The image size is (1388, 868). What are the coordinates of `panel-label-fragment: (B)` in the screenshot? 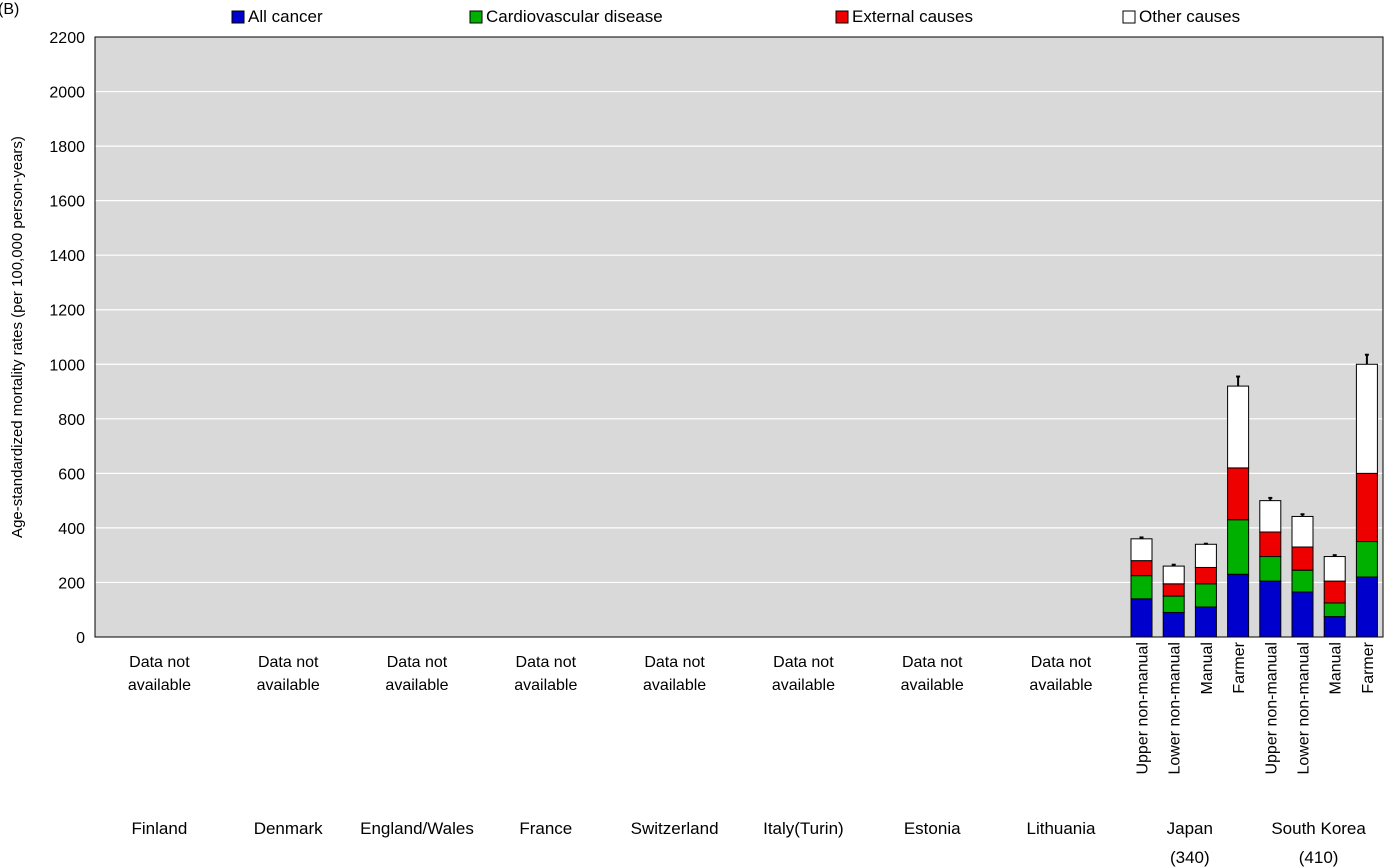 It's located at (9, 9).